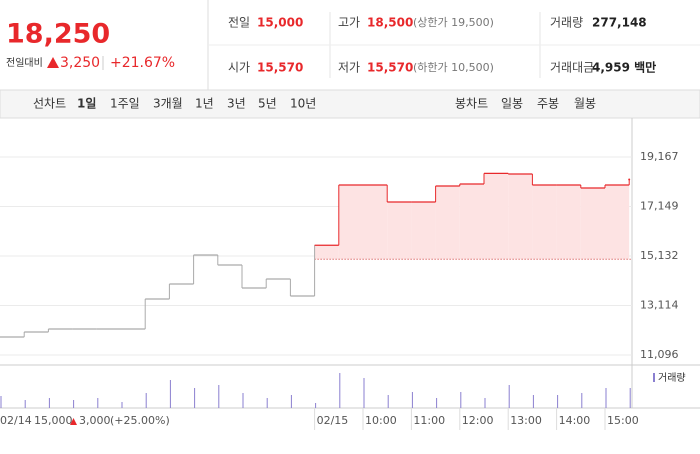 This screenshot has width=700, height=454. Describe the element at coordinates (619, 23) in the screenshot. I see `stat-value: 277,148` at that location.